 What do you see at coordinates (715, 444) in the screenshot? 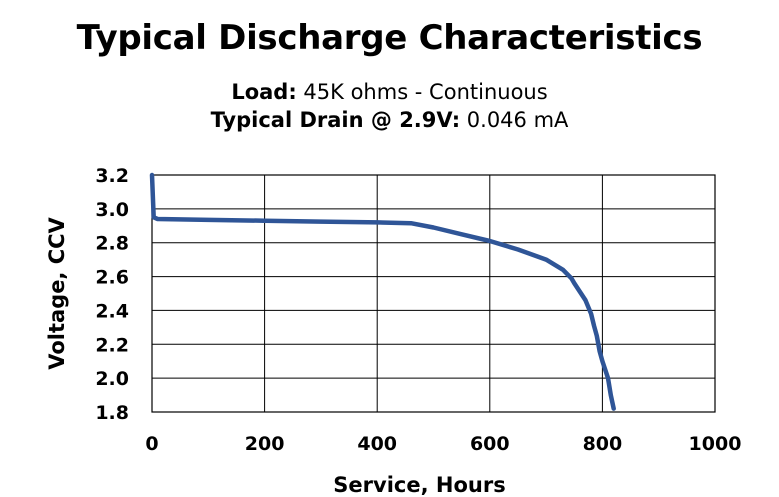
I see `x-tick-label: 1000` at bounding box center [715, 444].